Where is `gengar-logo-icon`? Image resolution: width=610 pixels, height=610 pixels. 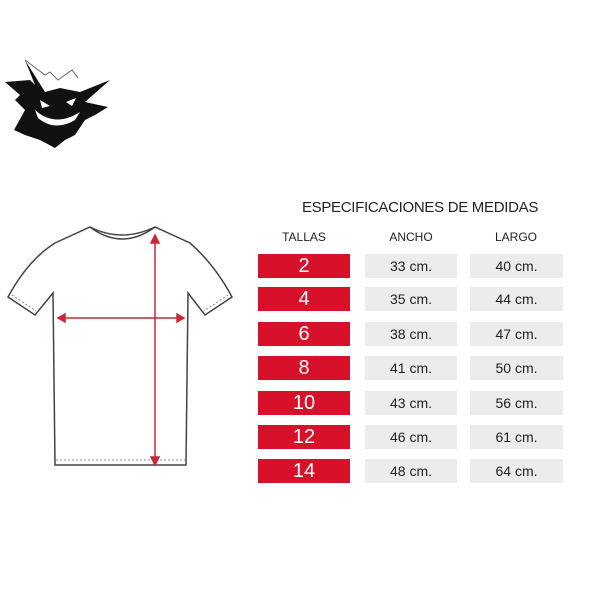 gengar-logo-icon is located at coordinates (57, 103).